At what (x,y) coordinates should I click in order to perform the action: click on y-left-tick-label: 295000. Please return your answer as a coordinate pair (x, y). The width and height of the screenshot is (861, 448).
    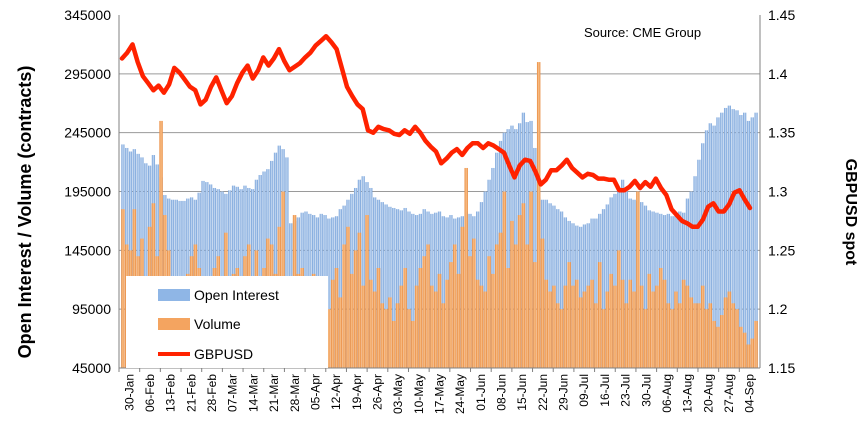
    Looking at the image, I should click on (87, 74).